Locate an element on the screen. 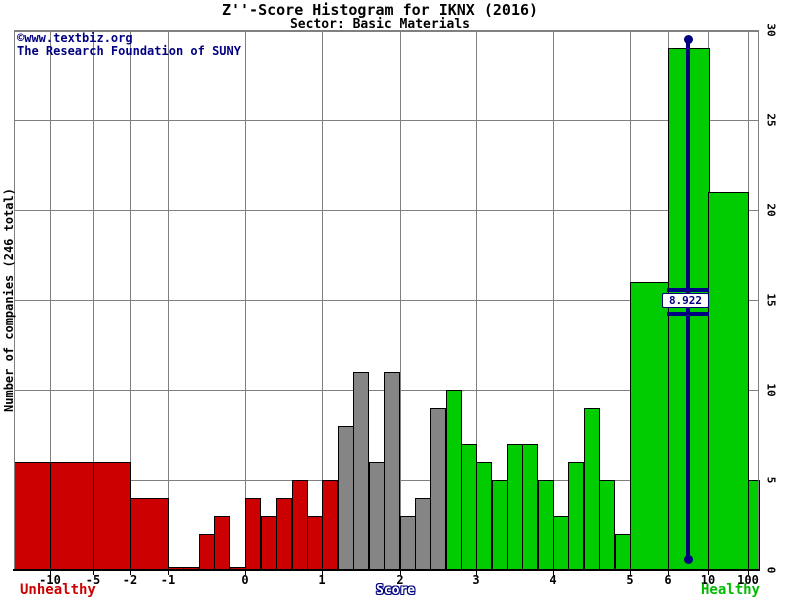  x-tick-label: 6 is located at coordinates (668, 580).